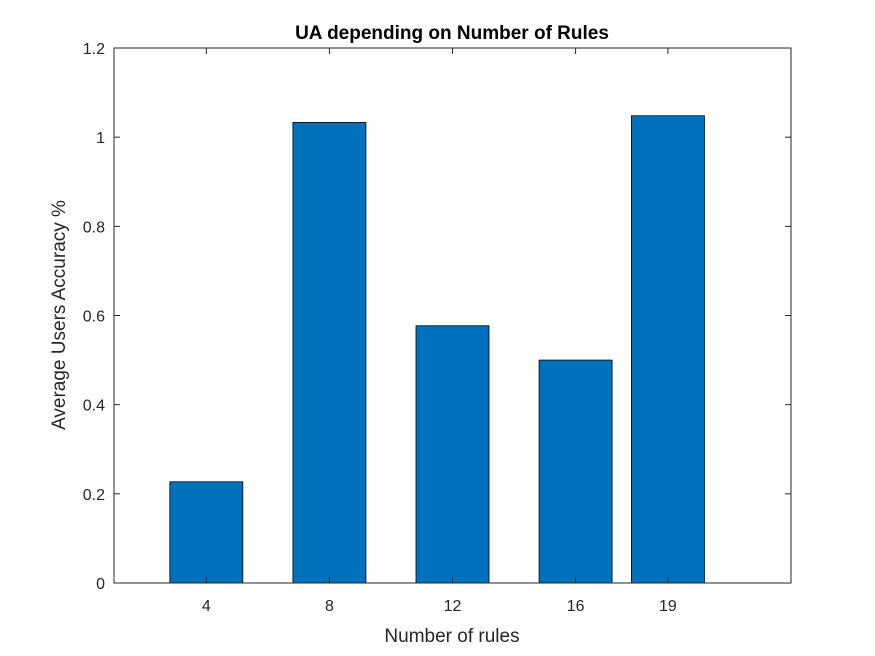 This screenshot has width=875, height=656. I want to click on y-tick-label: 0.8, so click(94, 227).